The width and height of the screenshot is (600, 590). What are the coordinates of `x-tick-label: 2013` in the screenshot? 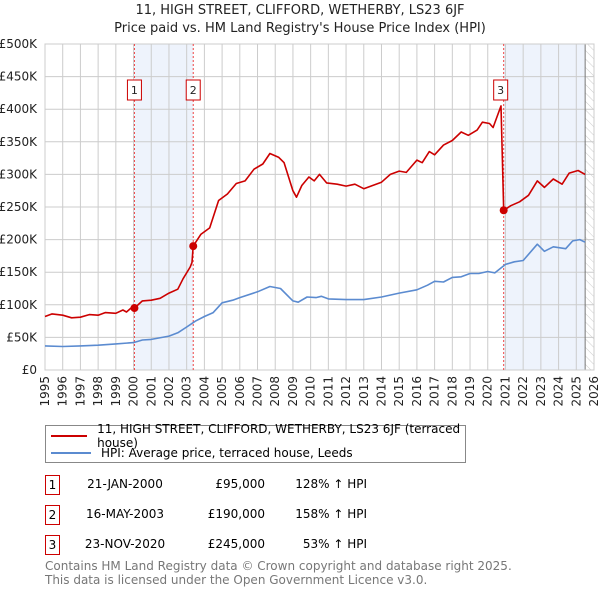 It's located at (364, 391).